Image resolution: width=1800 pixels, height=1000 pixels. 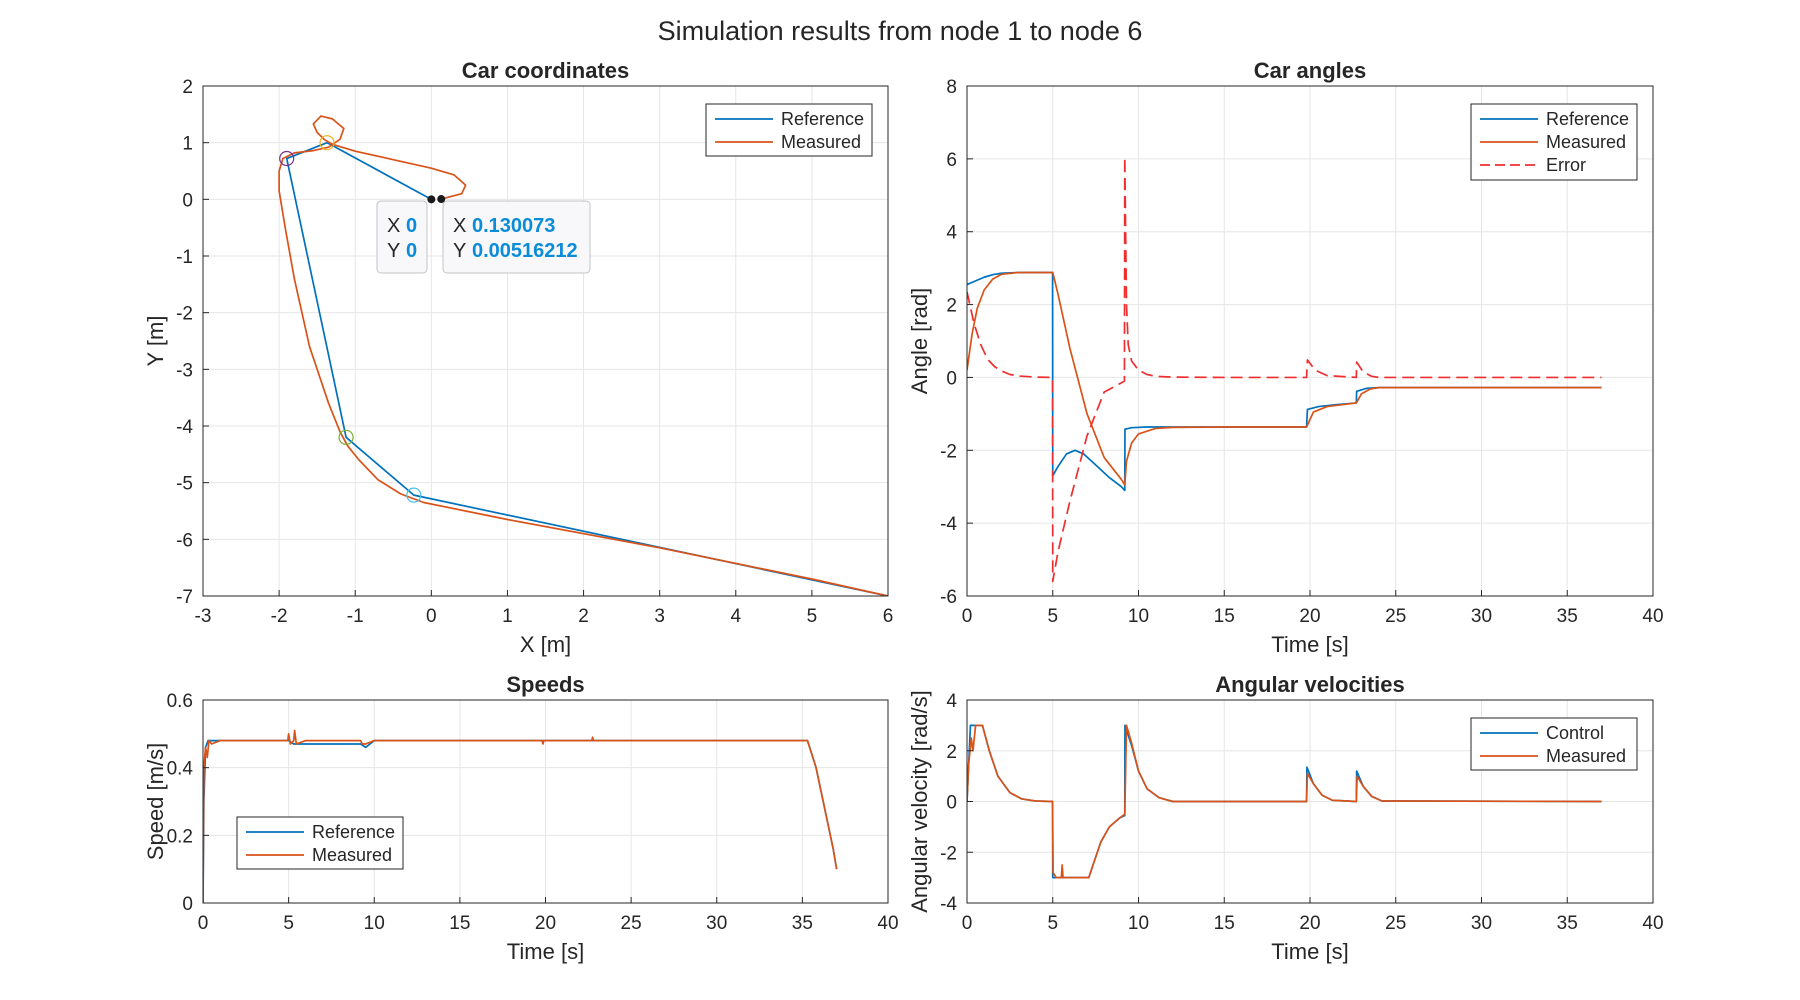 I want to click on legend: Control Measured, so click(x=1554, y=744).